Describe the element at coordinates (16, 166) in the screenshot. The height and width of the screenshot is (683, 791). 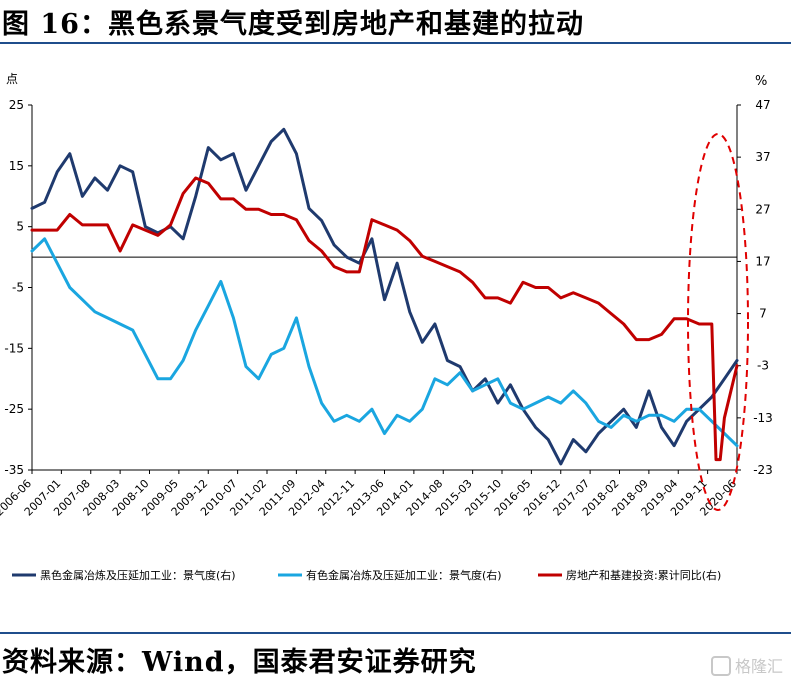
I see `left-tick-label: 15` at that location.